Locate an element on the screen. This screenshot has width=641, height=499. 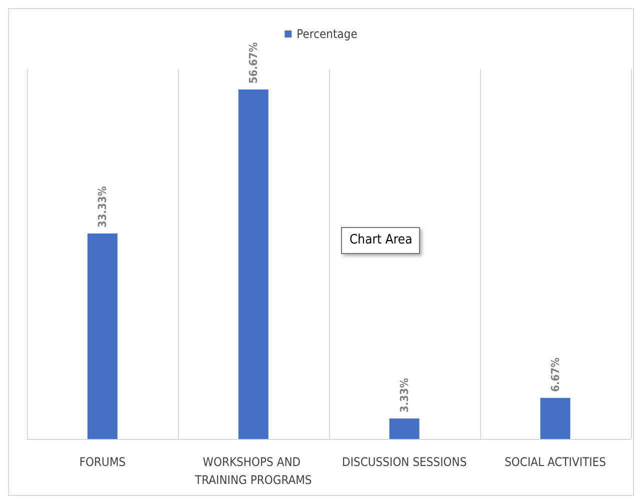
data-label: 33.33% is located at coordinates (102, 207).